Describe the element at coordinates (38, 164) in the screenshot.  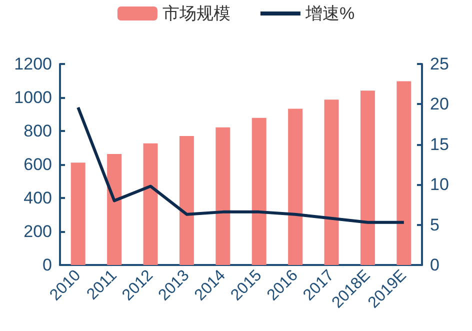
I see `y-tick-label: 600` at that location.